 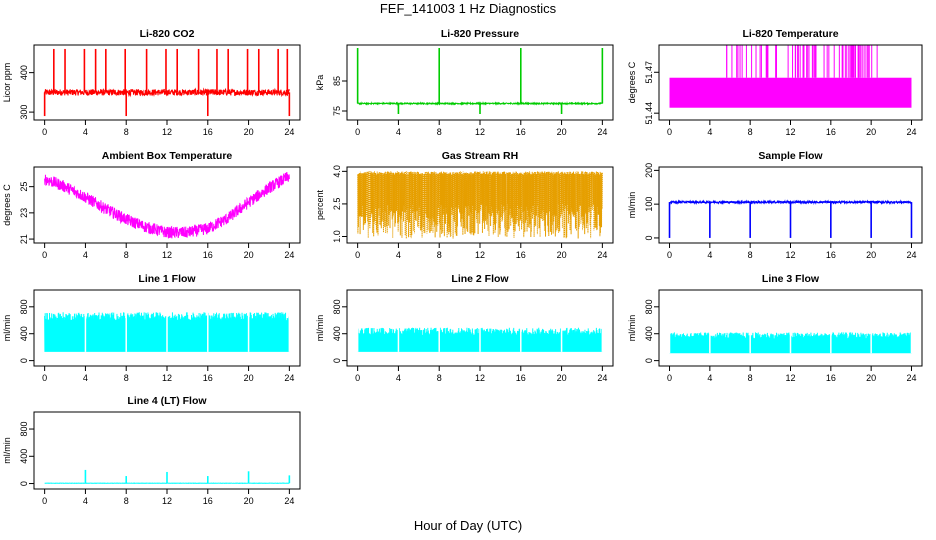 What do you see at coordinates (337, 111) in the screenshot?
I see `y-tick-label: 75` at bounding box center [337, 111].